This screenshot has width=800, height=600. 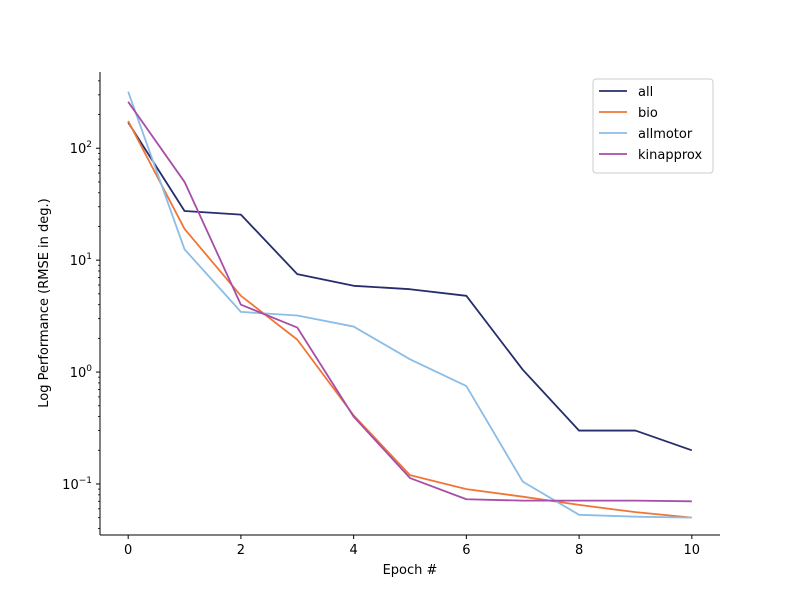 I want to click on y-tick-labels: 10⁻¹ 10⁰ 10¹ 10², so click(x=77, y=316).